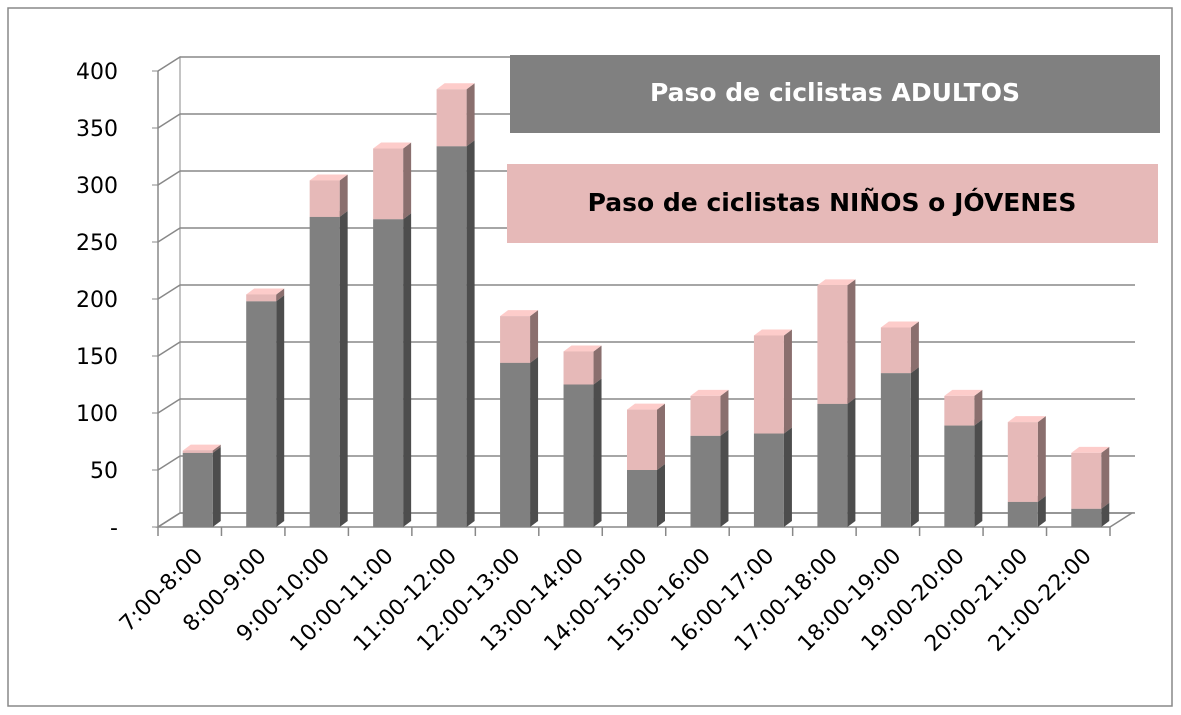 The height and width of the screenshot is (715, 1181). I want to click on y-tick-label: 400, so click(97, 72).